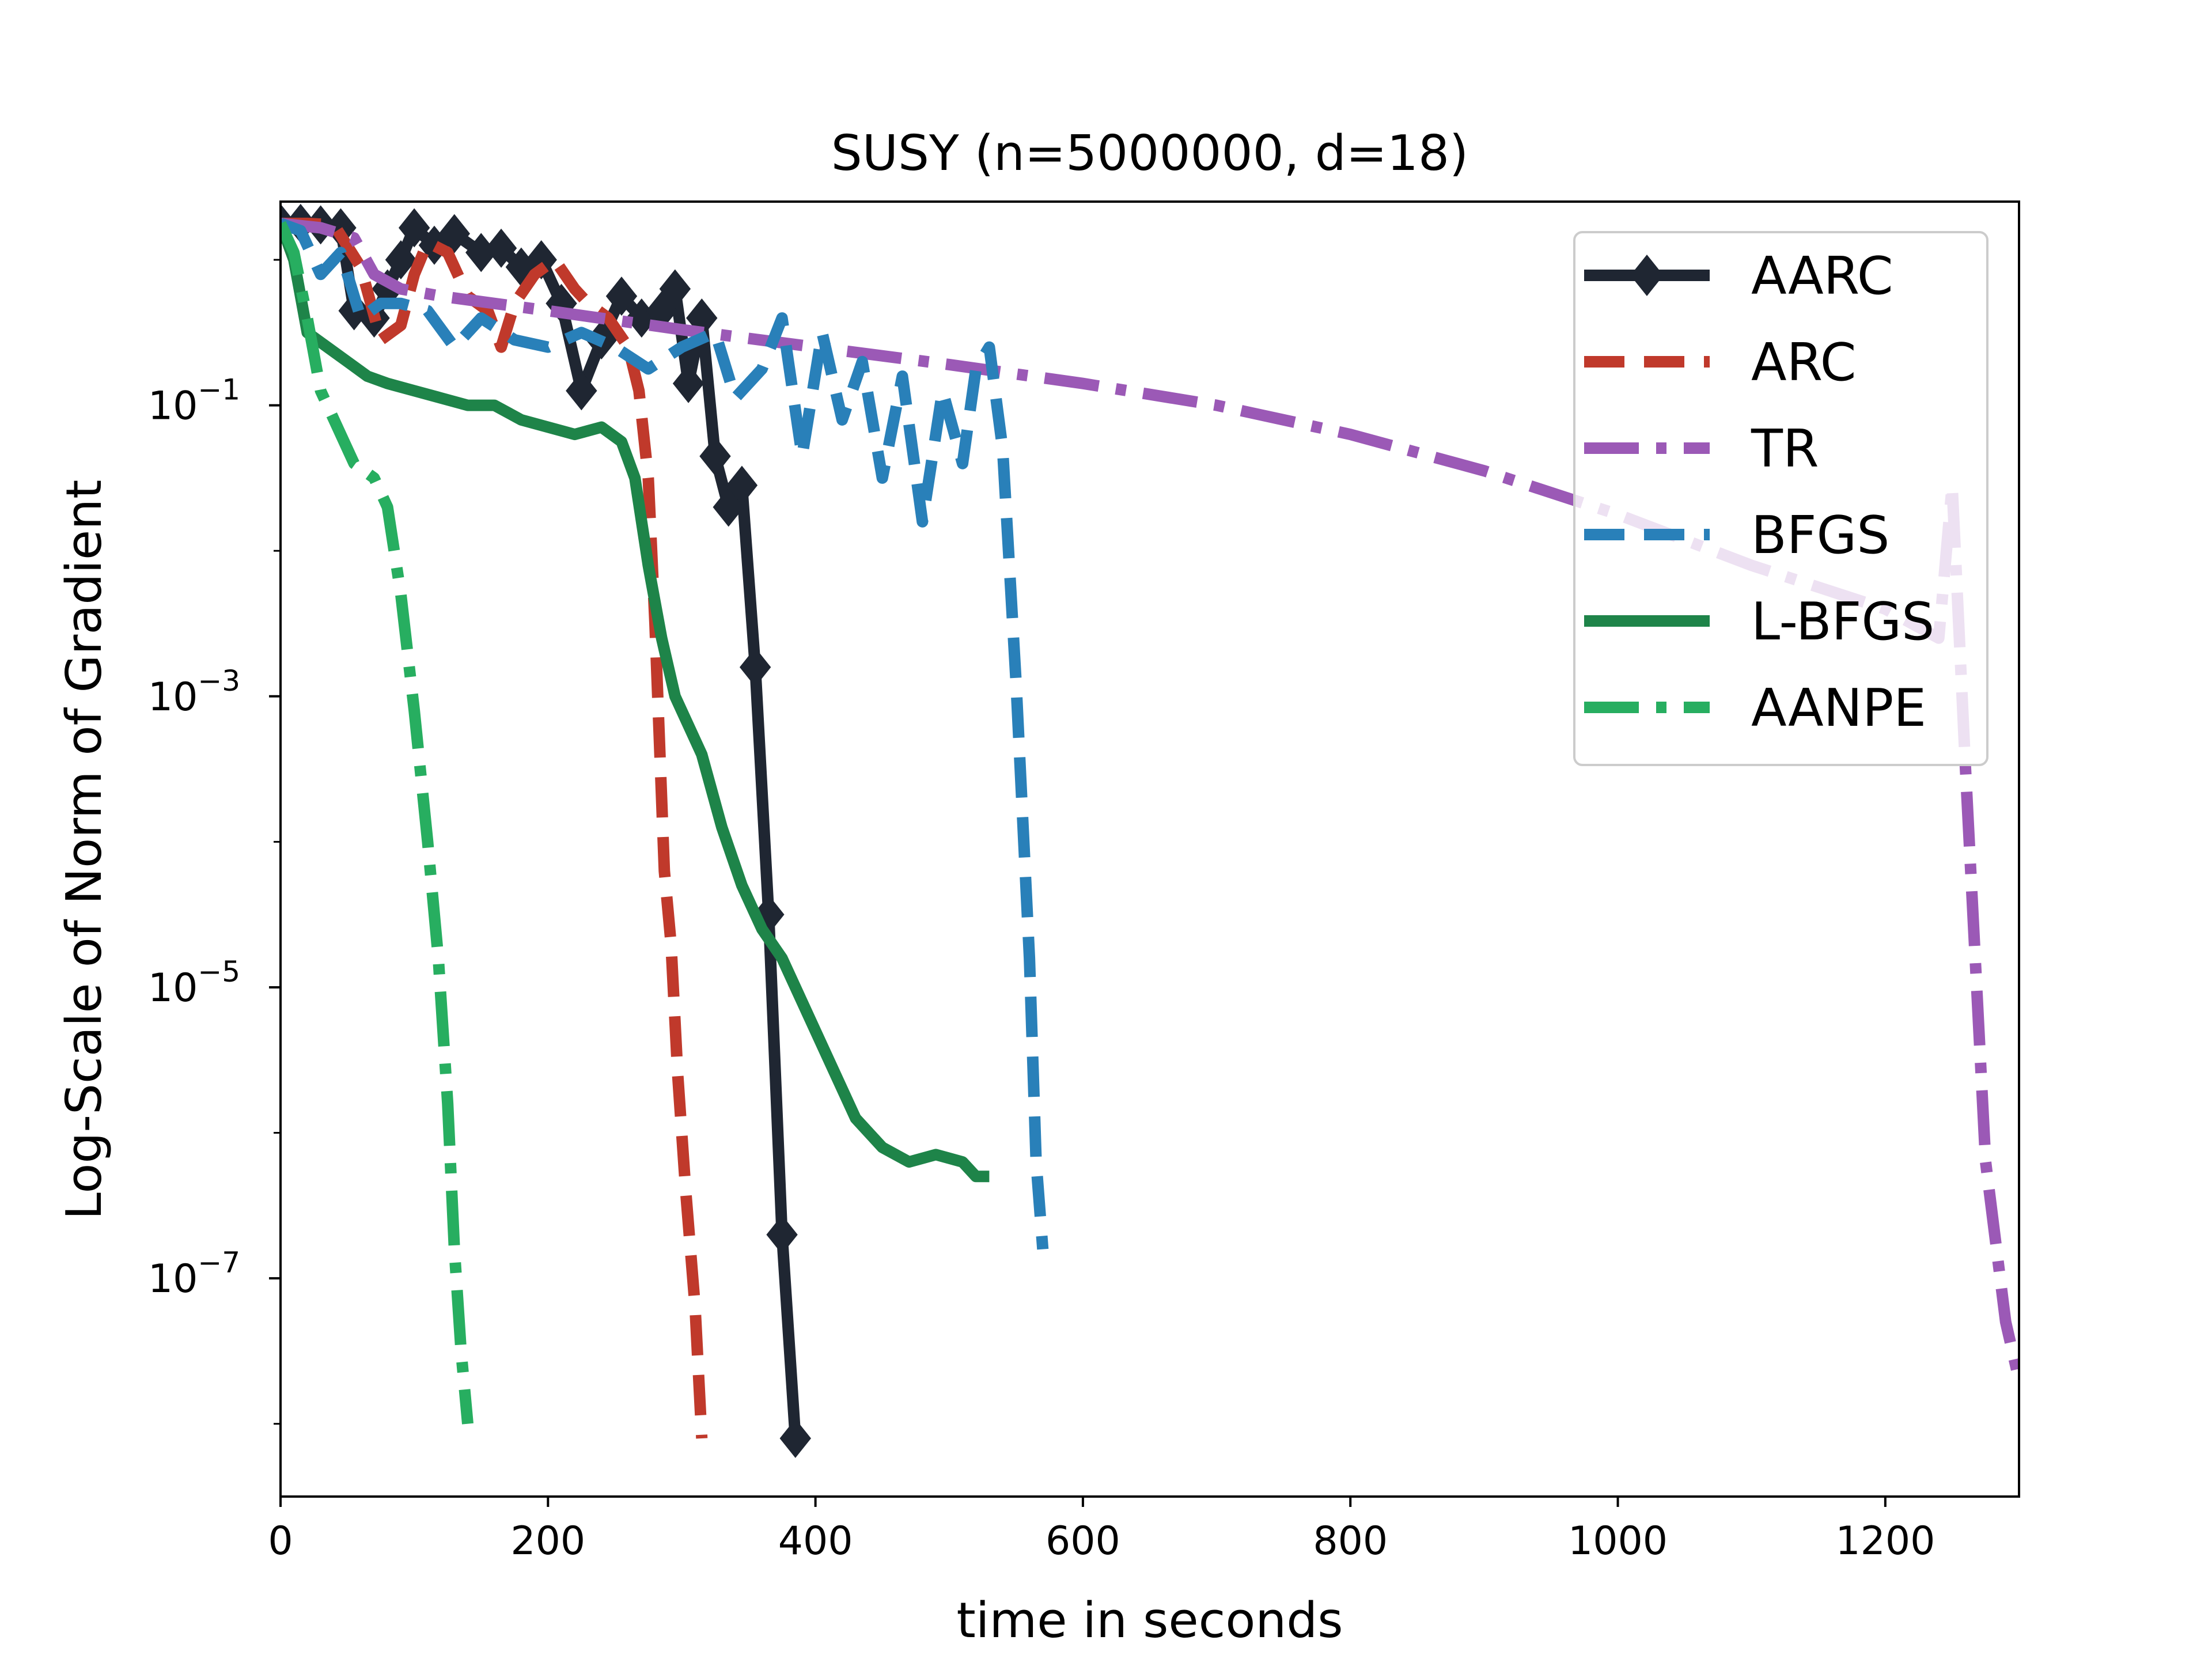  Describe the element at coordinates (219, 681) in the screenshot. I see `y-tick-exponent: −3` at that location.